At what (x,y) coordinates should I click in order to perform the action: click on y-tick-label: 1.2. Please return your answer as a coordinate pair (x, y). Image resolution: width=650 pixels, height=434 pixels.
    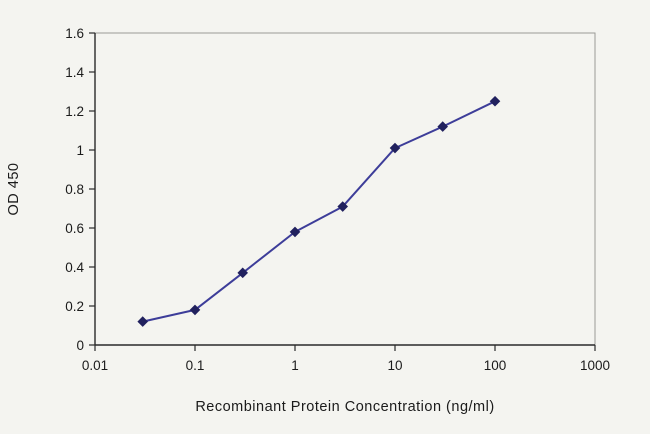
    Looking at the image, I should click on (74, 111).